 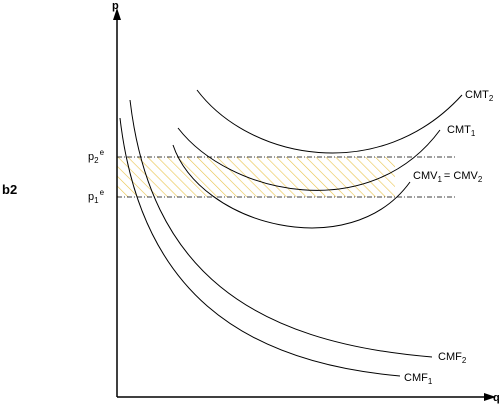 I want to click on axis-label: q, so click(x=496, y=398).